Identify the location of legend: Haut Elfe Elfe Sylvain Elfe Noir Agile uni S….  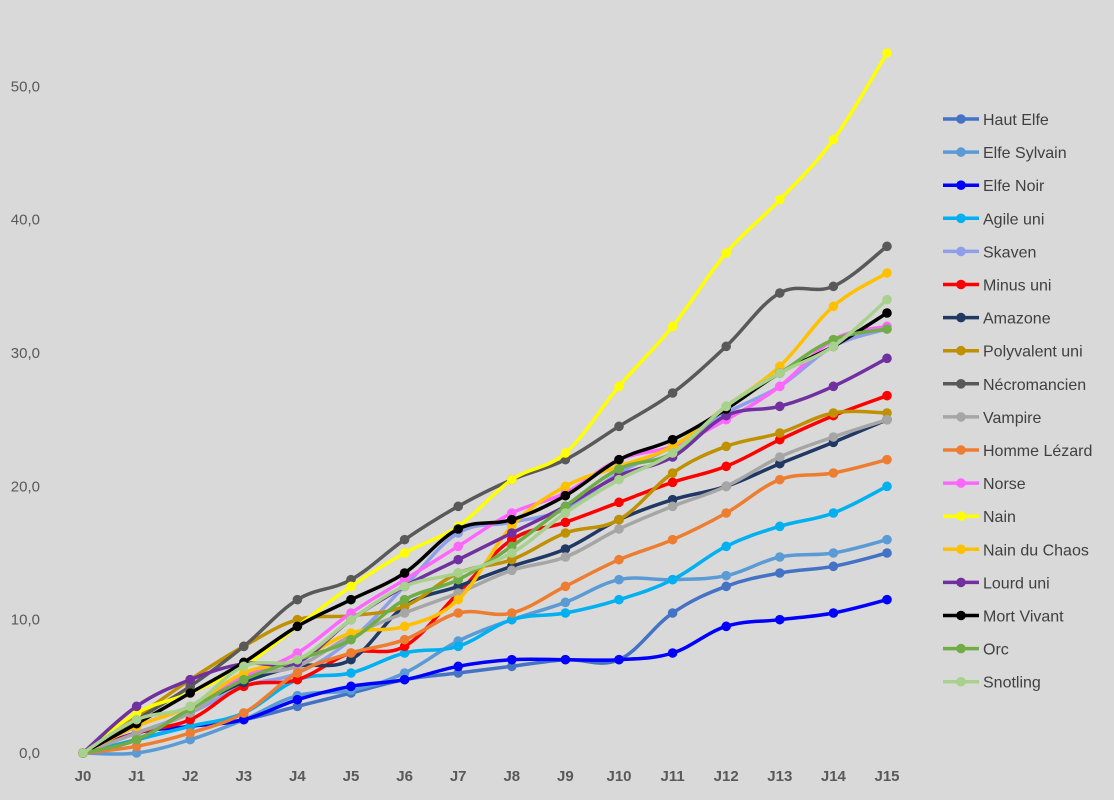
(1017, 402).